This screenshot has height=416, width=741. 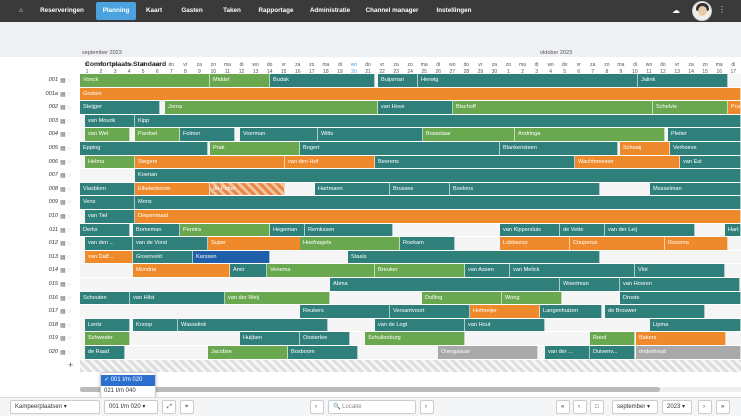 I want to click on reservation-bar: Couperus, so click(x=617, y=243).